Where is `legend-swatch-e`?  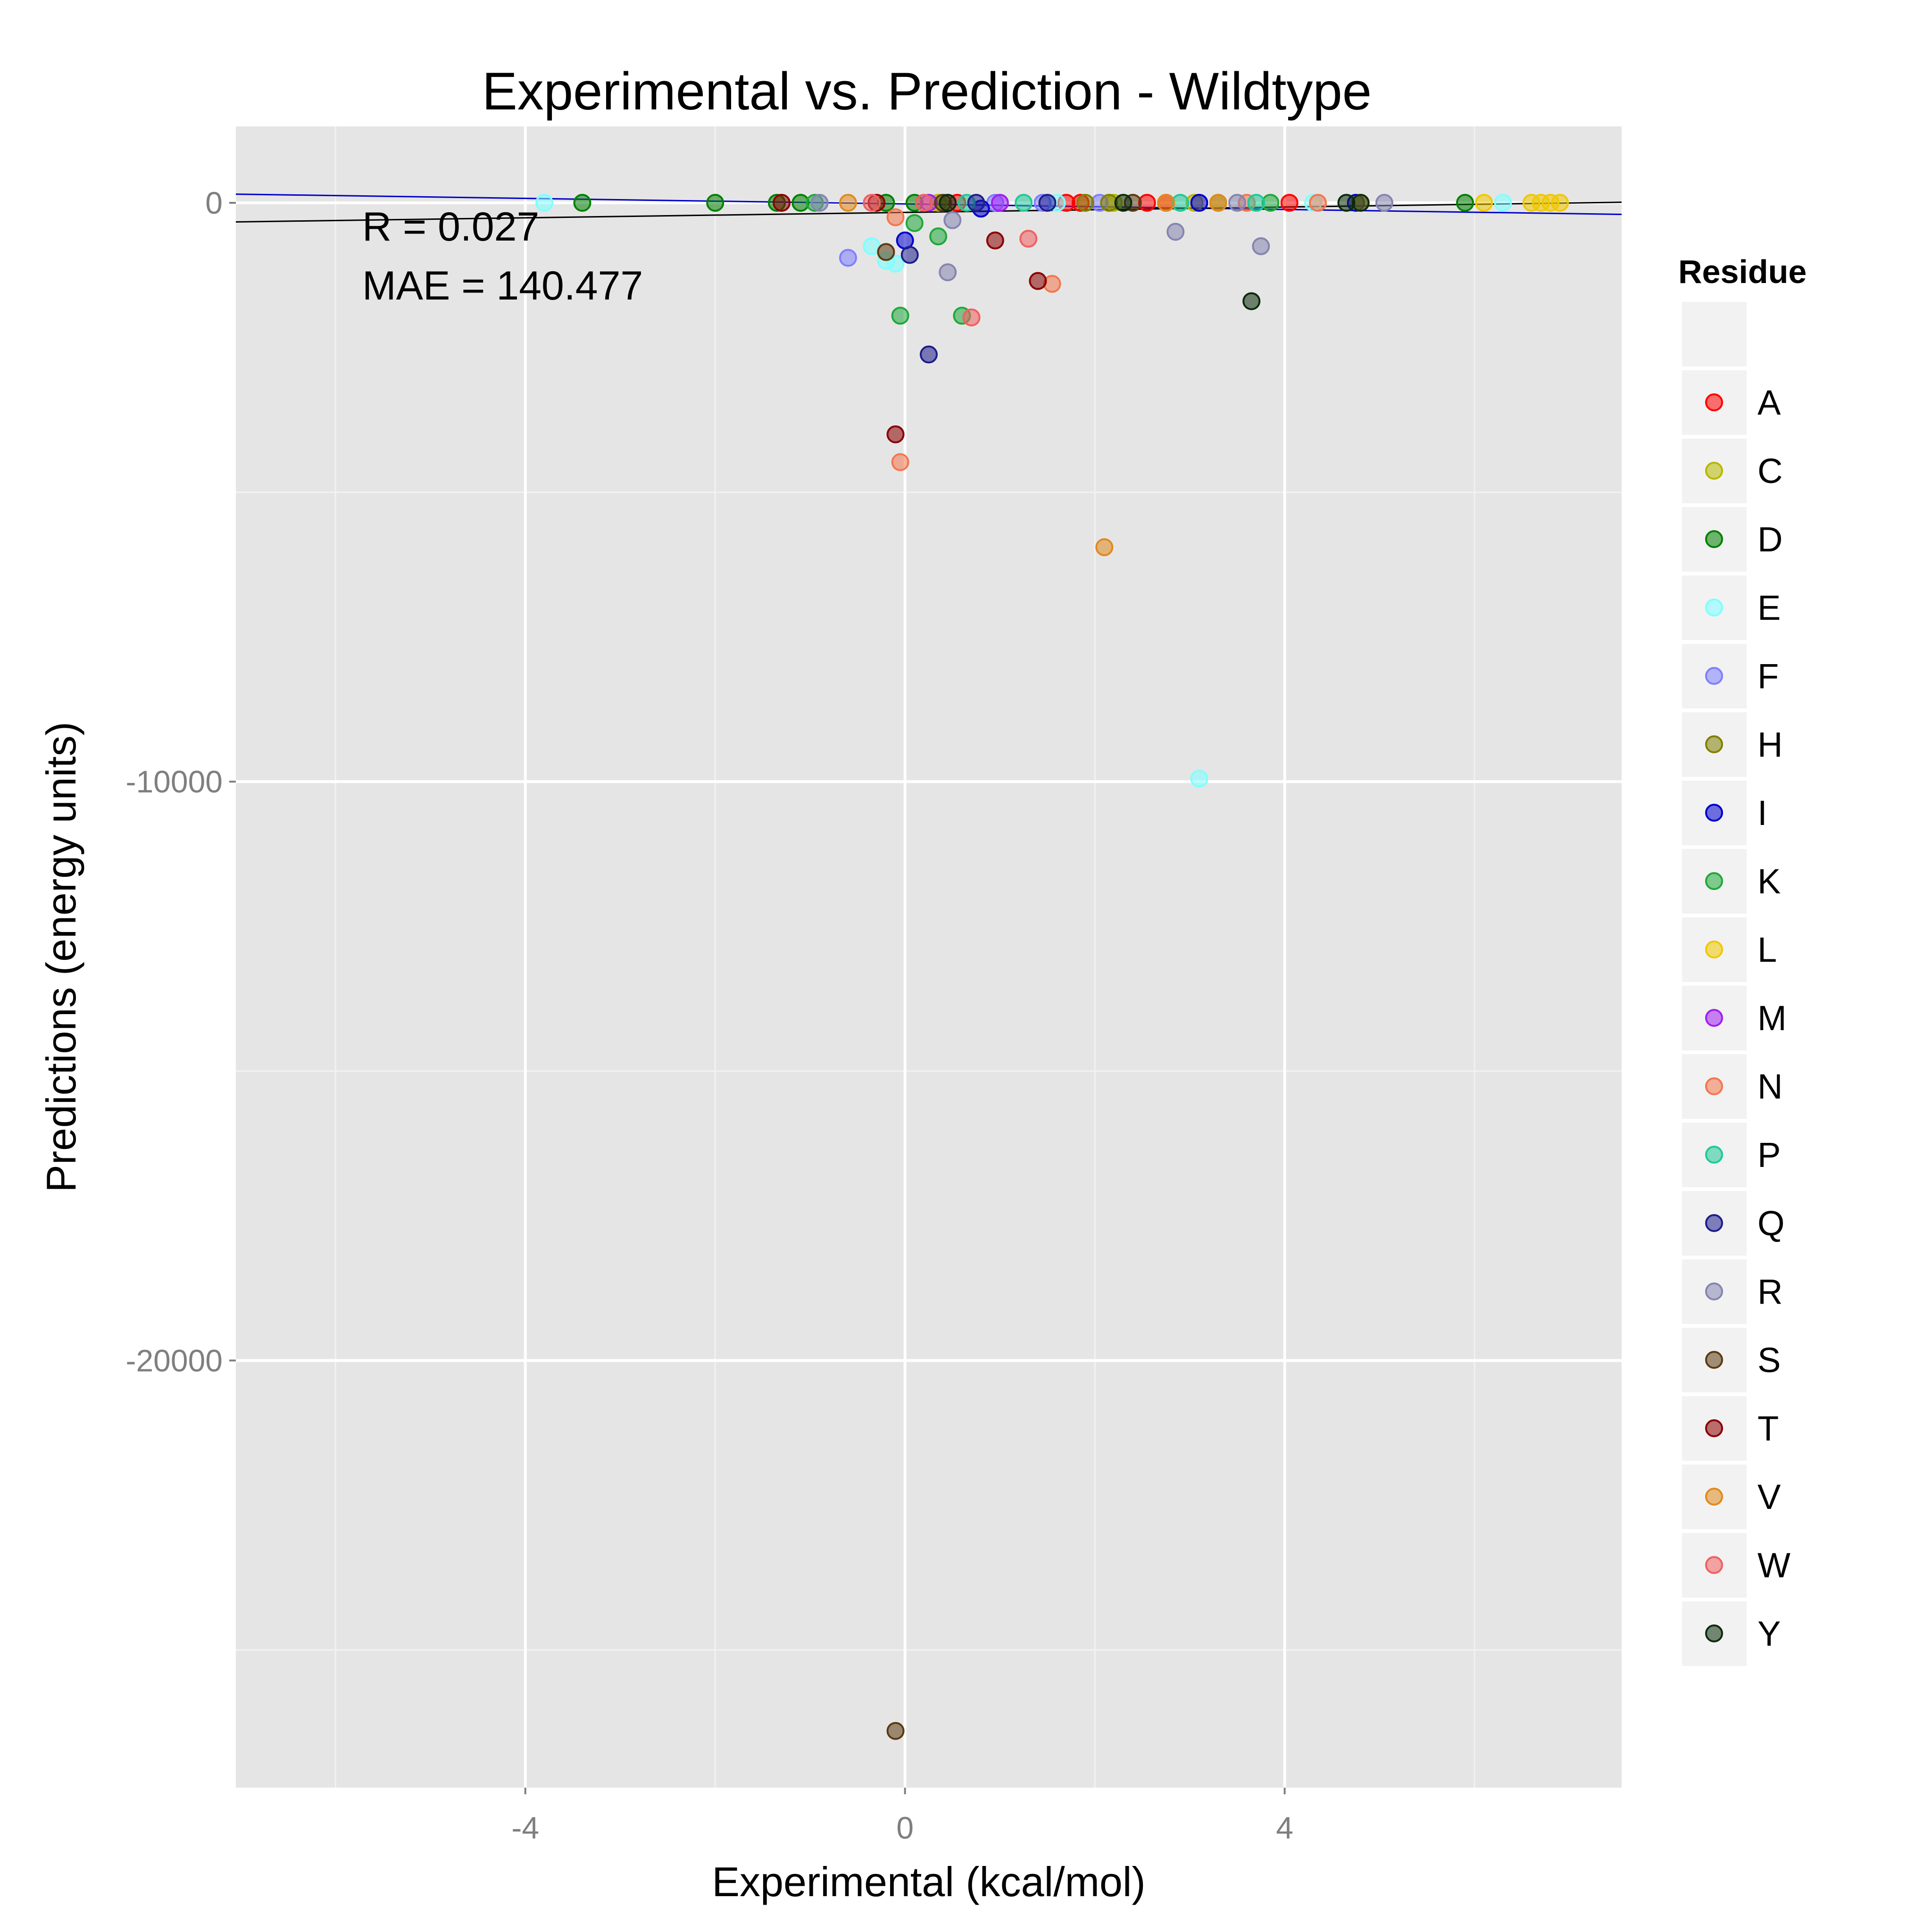
legend-swatch-e is located at coordinates (1714, 607).